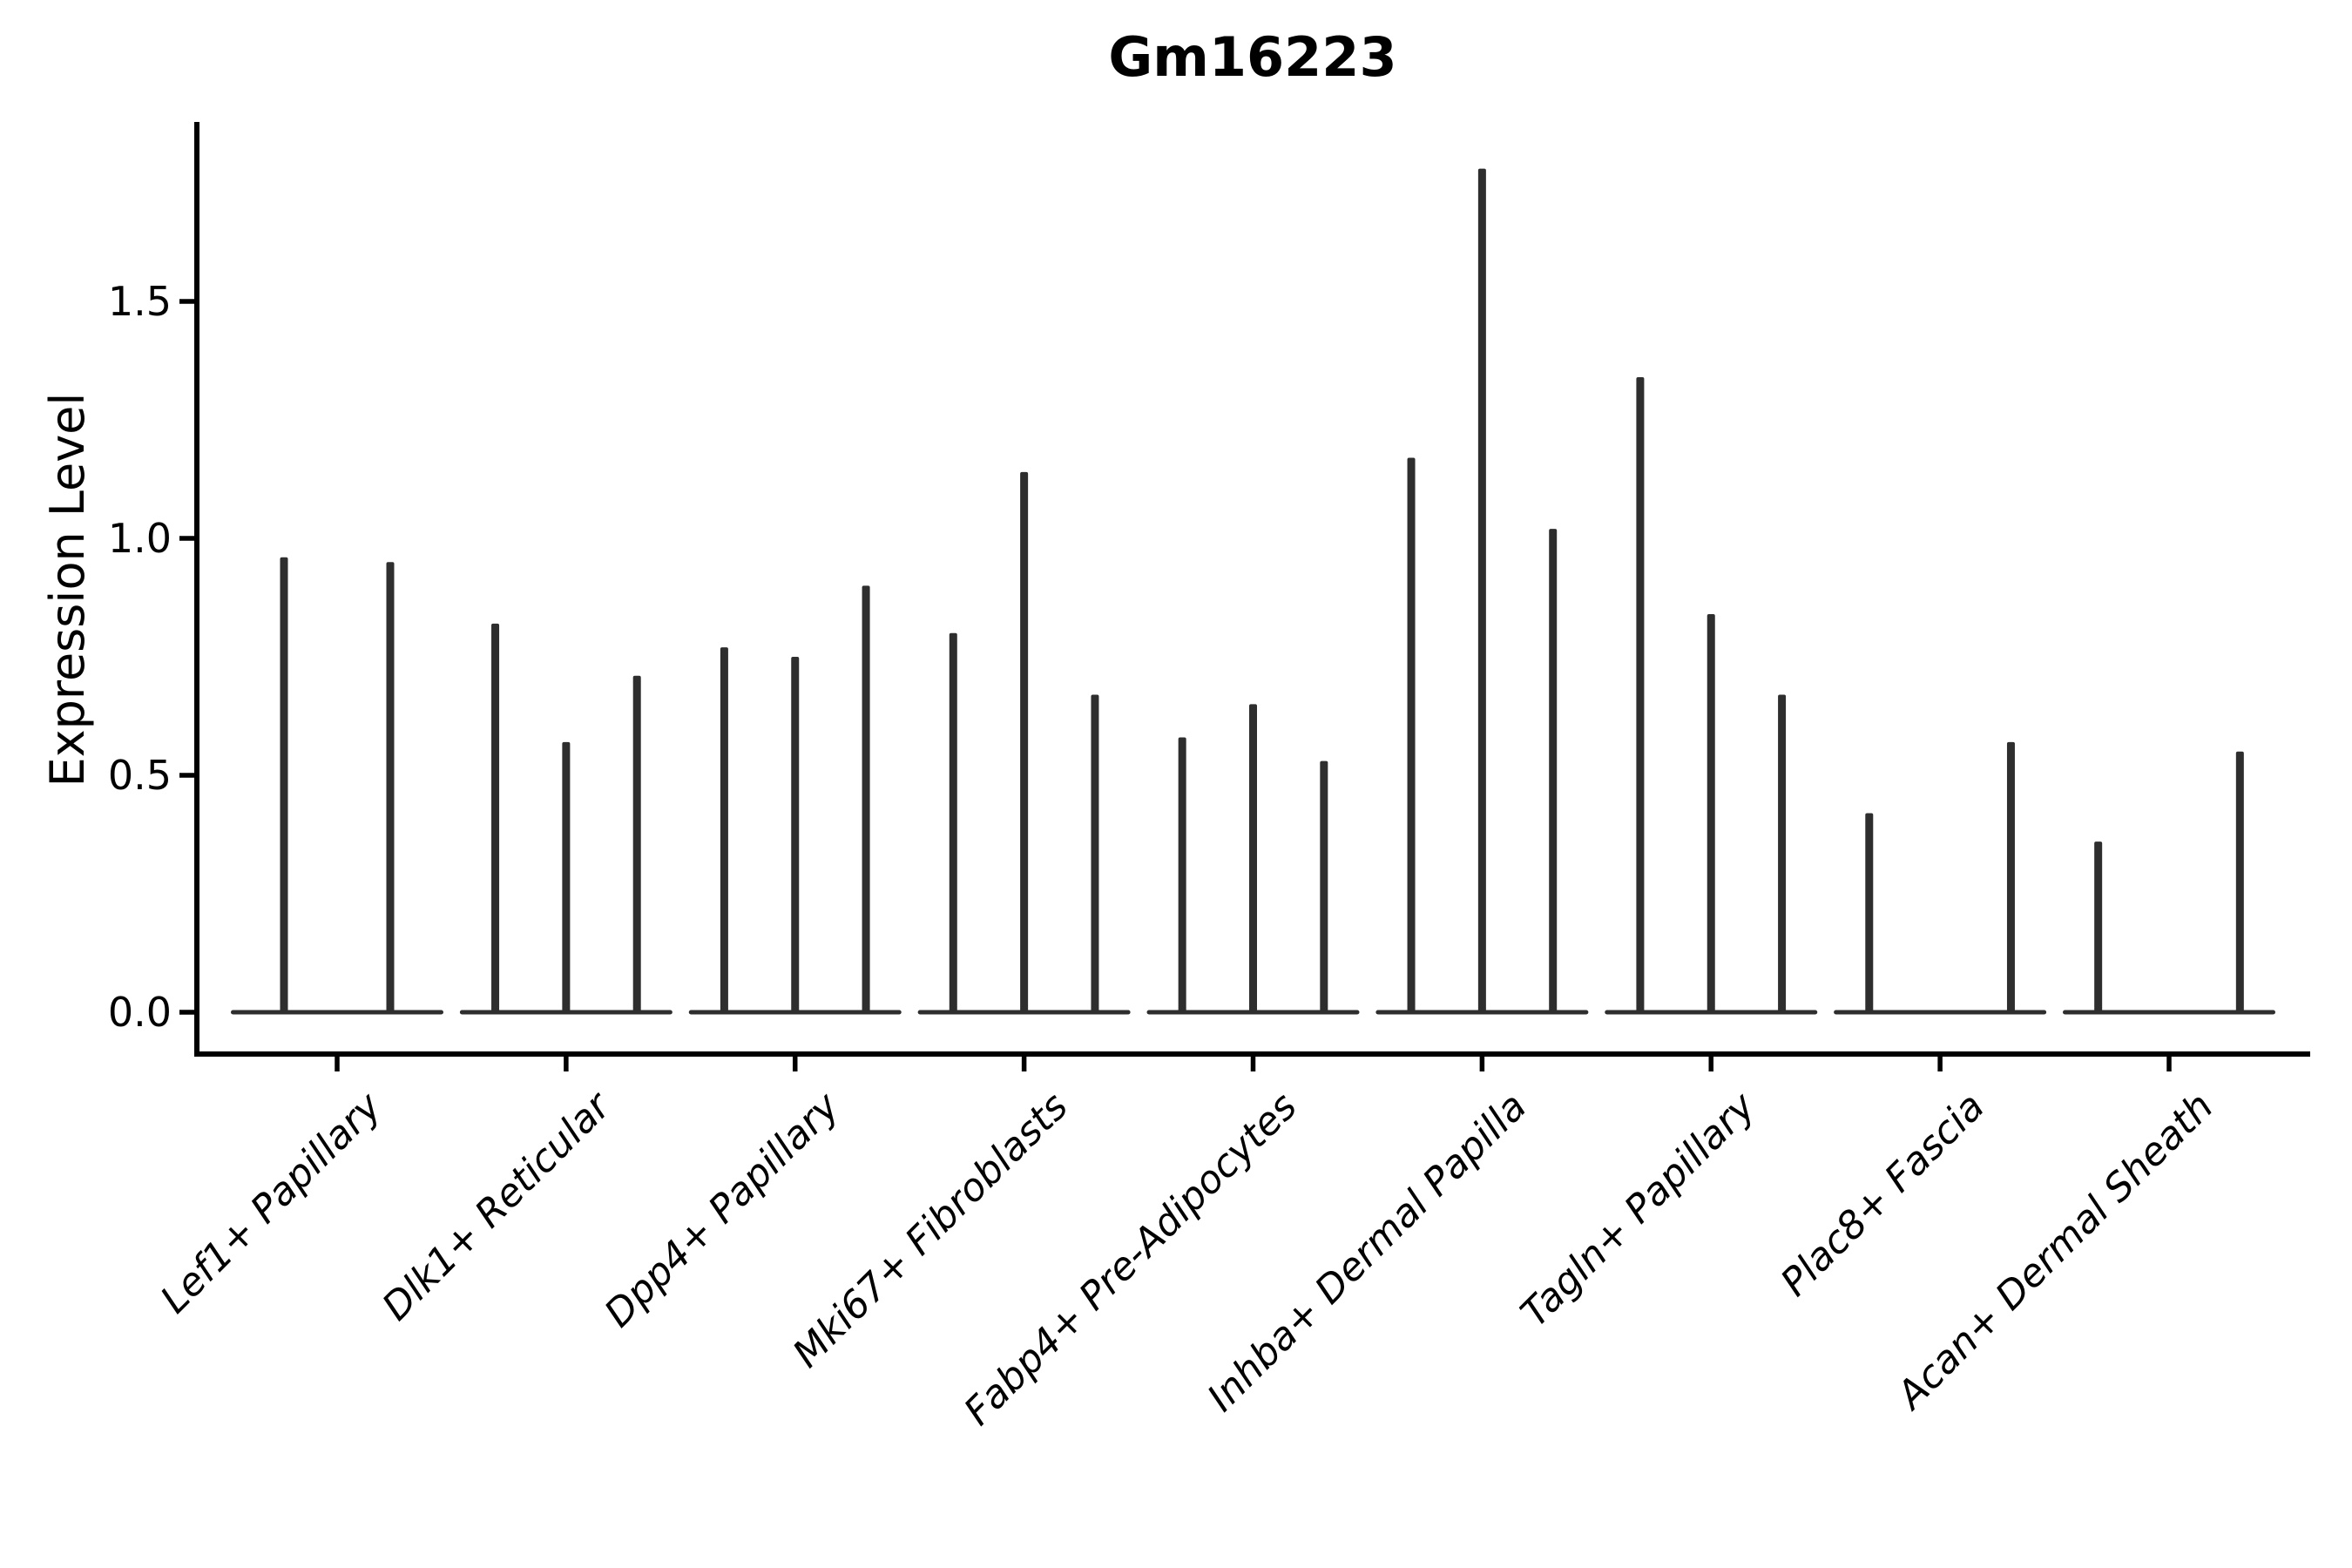  What do you see at coordinates (67, 589) in the screenshot?
I see `y-axis-label: Expression Level` at bounding box center [67, 589].